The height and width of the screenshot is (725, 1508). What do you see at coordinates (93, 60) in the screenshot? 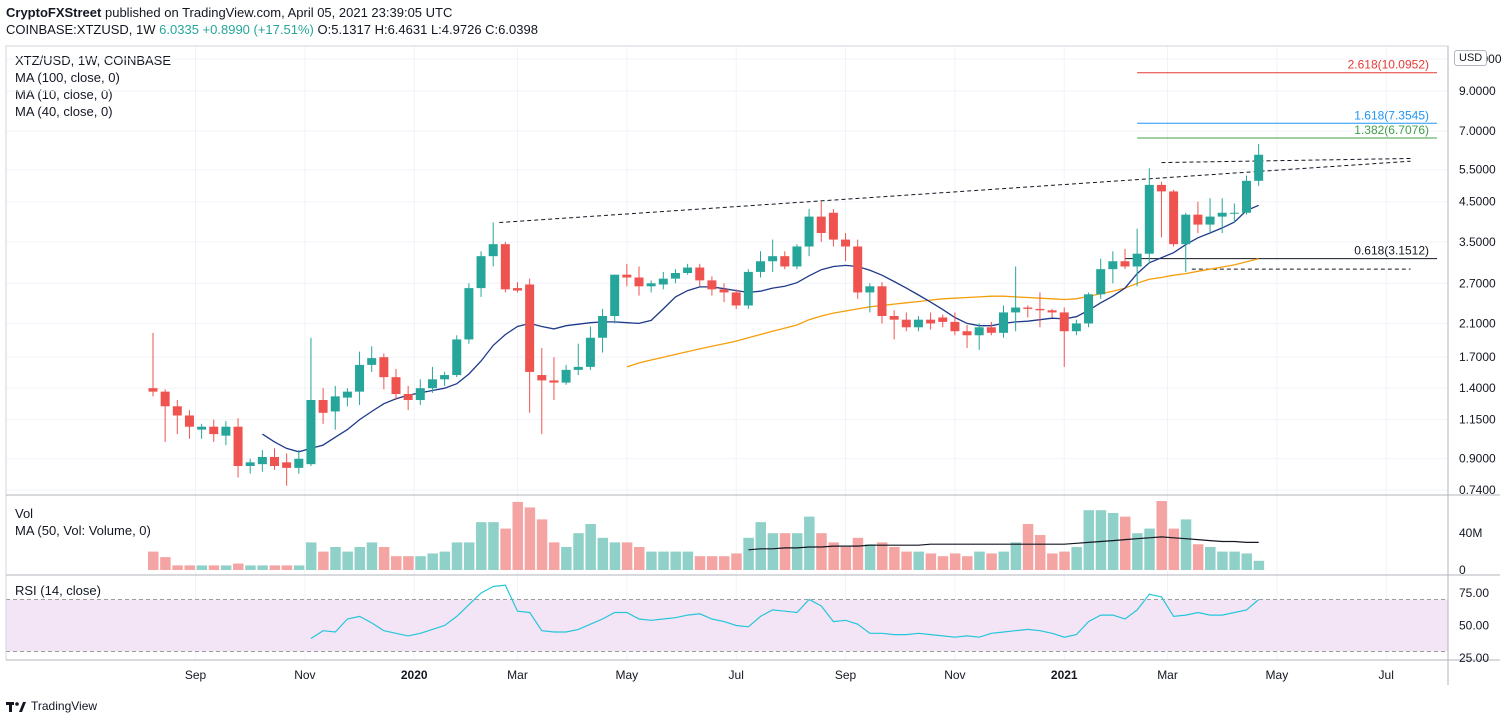
I see `legend-title: XTZ/USD, 1W, COINBASE` at bounding box center [93, 60].